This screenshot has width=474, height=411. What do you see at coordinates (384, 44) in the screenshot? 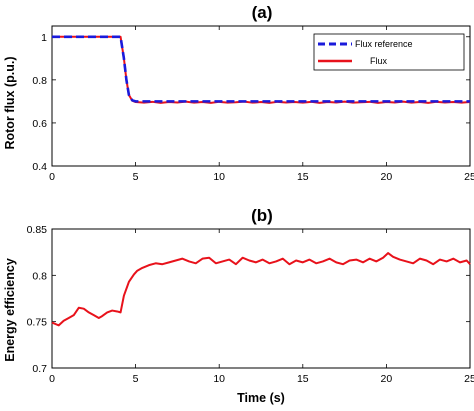
I see `legend-label-flux-reference: Flux reference` at bounding box center [384, 44].